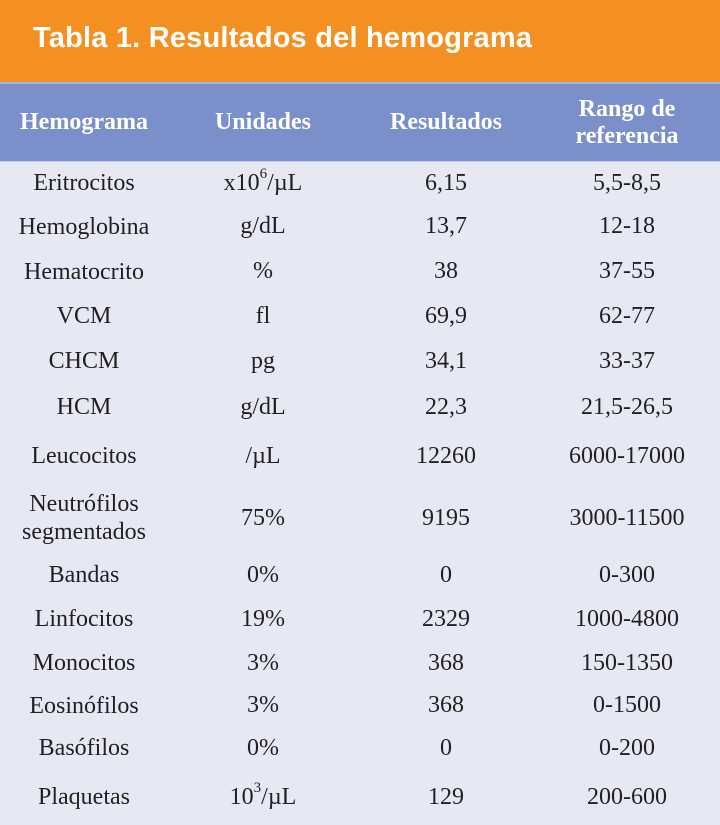  I want to click on cell-rango: 5,5-8,5, so click(627, 182).